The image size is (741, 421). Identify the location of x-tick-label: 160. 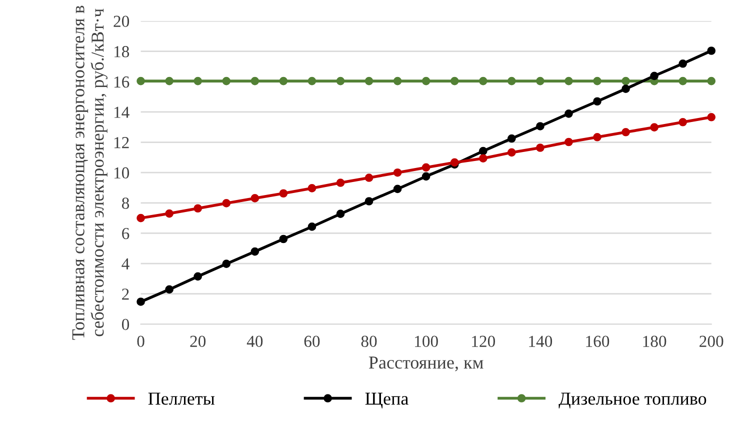
(598, 342).